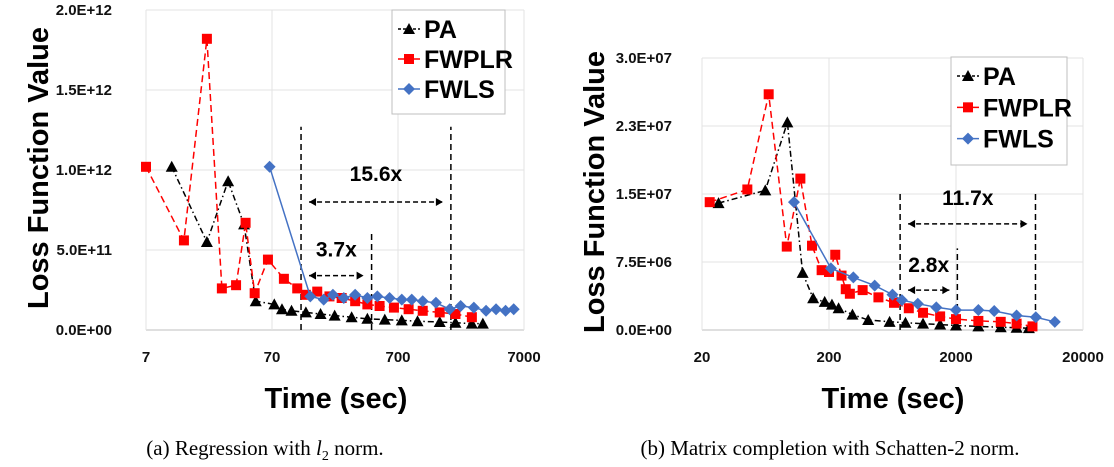 The image size is (1114, 467). Describe the element at coordinates (264, 450) in the screenshot. I see `chart-a-caption: (a) Regression with l2 norm.` at that location.